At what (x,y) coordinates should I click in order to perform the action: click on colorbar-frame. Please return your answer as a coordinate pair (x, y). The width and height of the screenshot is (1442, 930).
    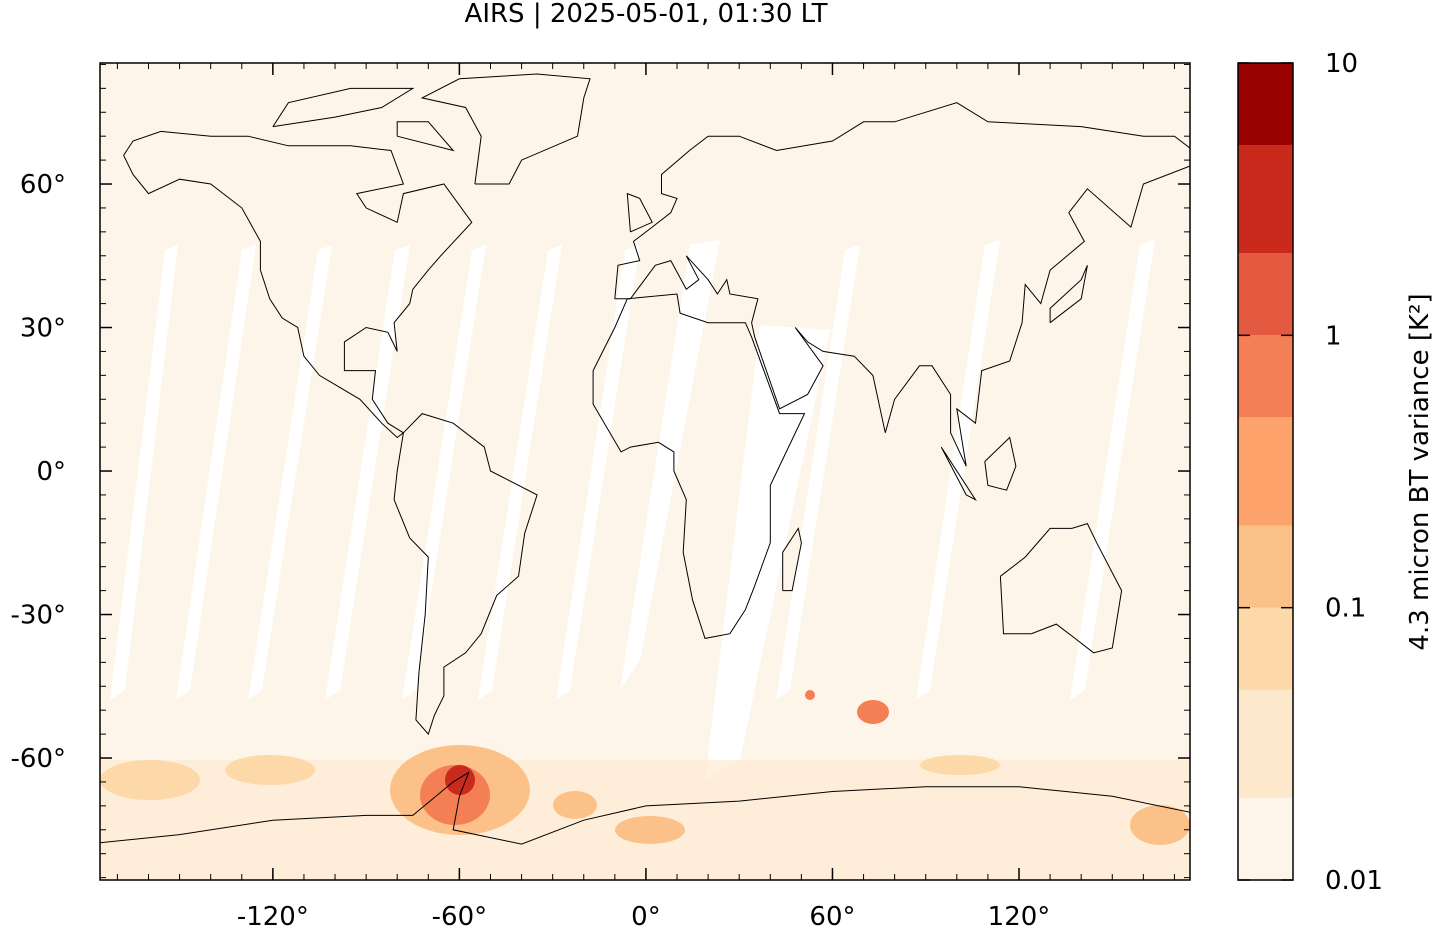
    Looking at the image, I should click on (1265, 471).